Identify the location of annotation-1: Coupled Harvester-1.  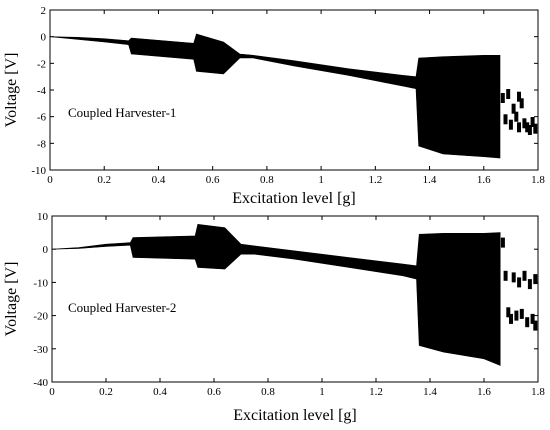
(122, 112).